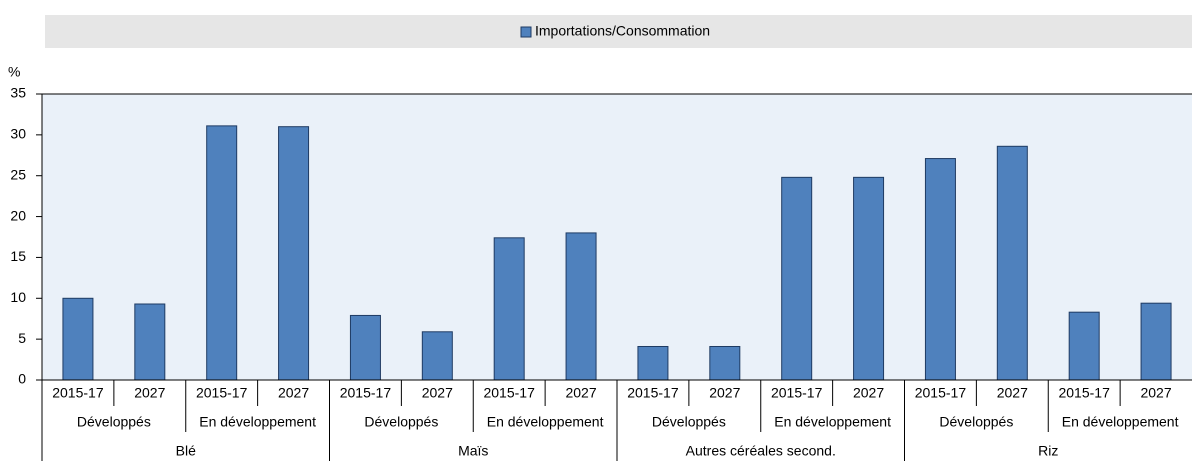 The width and height of the screenshot is (1192, 461). What do you see at coordinates (22, 379) in the screenshot?
I see `y-tick-label: 0` at bounding box center [22, 379].